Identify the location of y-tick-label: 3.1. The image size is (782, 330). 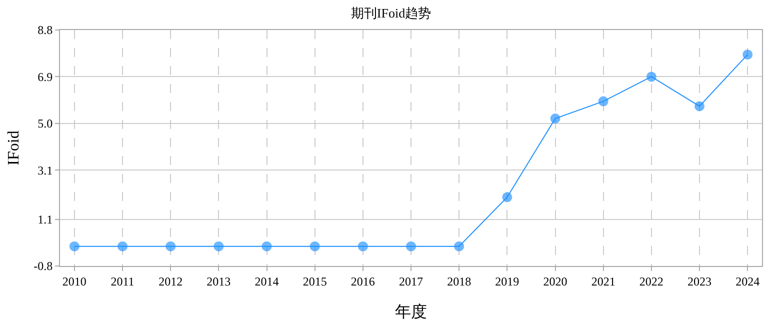
(45, 170).